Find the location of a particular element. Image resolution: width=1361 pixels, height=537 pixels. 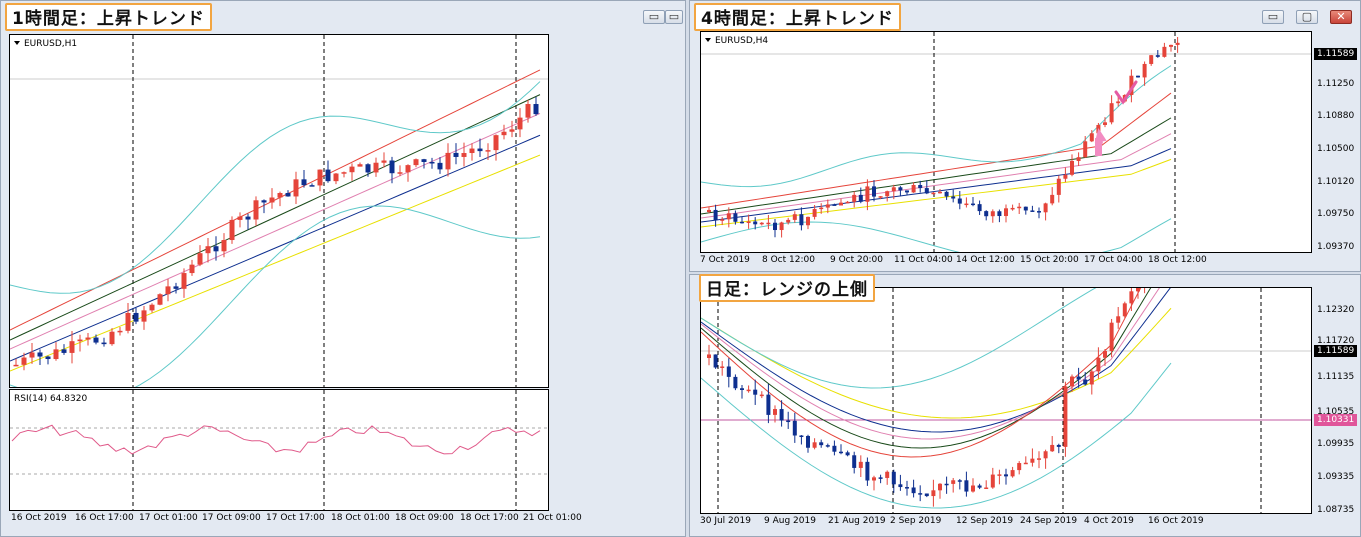

title-badge-h1: 1時間足：上昇トレンド is located at coordinates (108, 17).